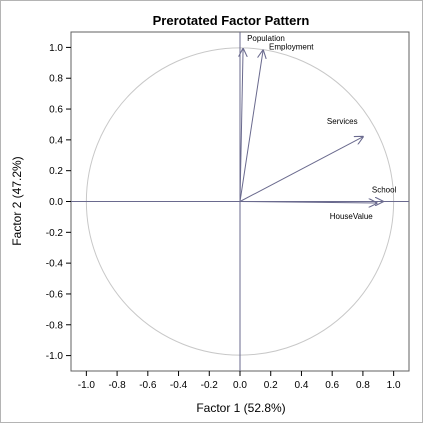  Describe the element at coordinates (241, 125) in the screenshot. I see `vector-population` at that location.